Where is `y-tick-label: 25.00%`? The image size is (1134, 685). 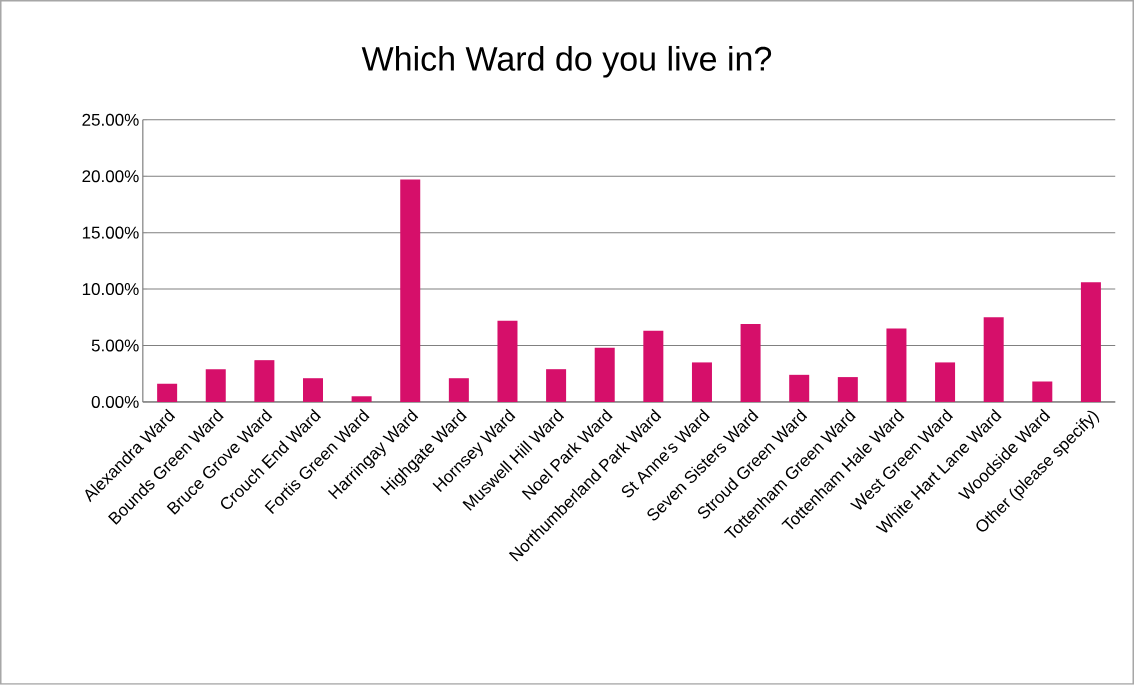 y-tick-label: 25.00% is located at coordinates (110, 119).